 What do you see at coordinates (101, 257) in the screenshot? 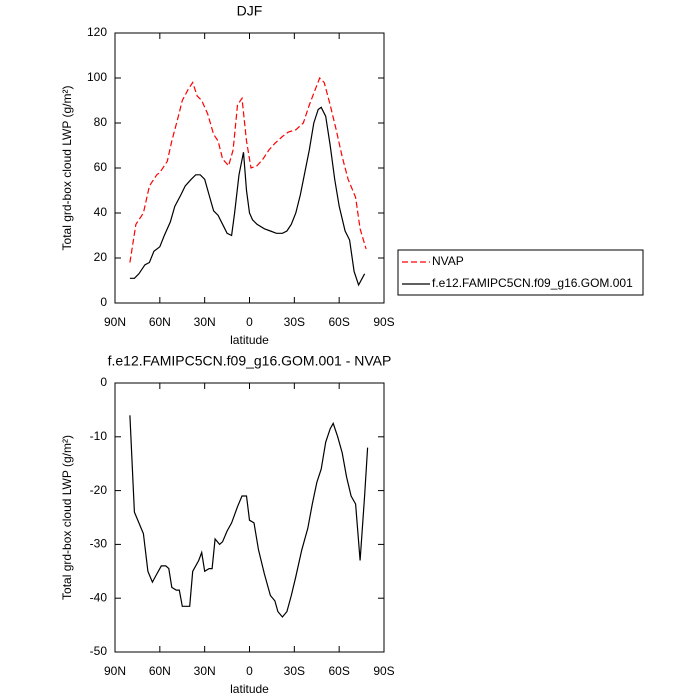
I see `y-tick-label: 20` at bounding box center [101, 257].